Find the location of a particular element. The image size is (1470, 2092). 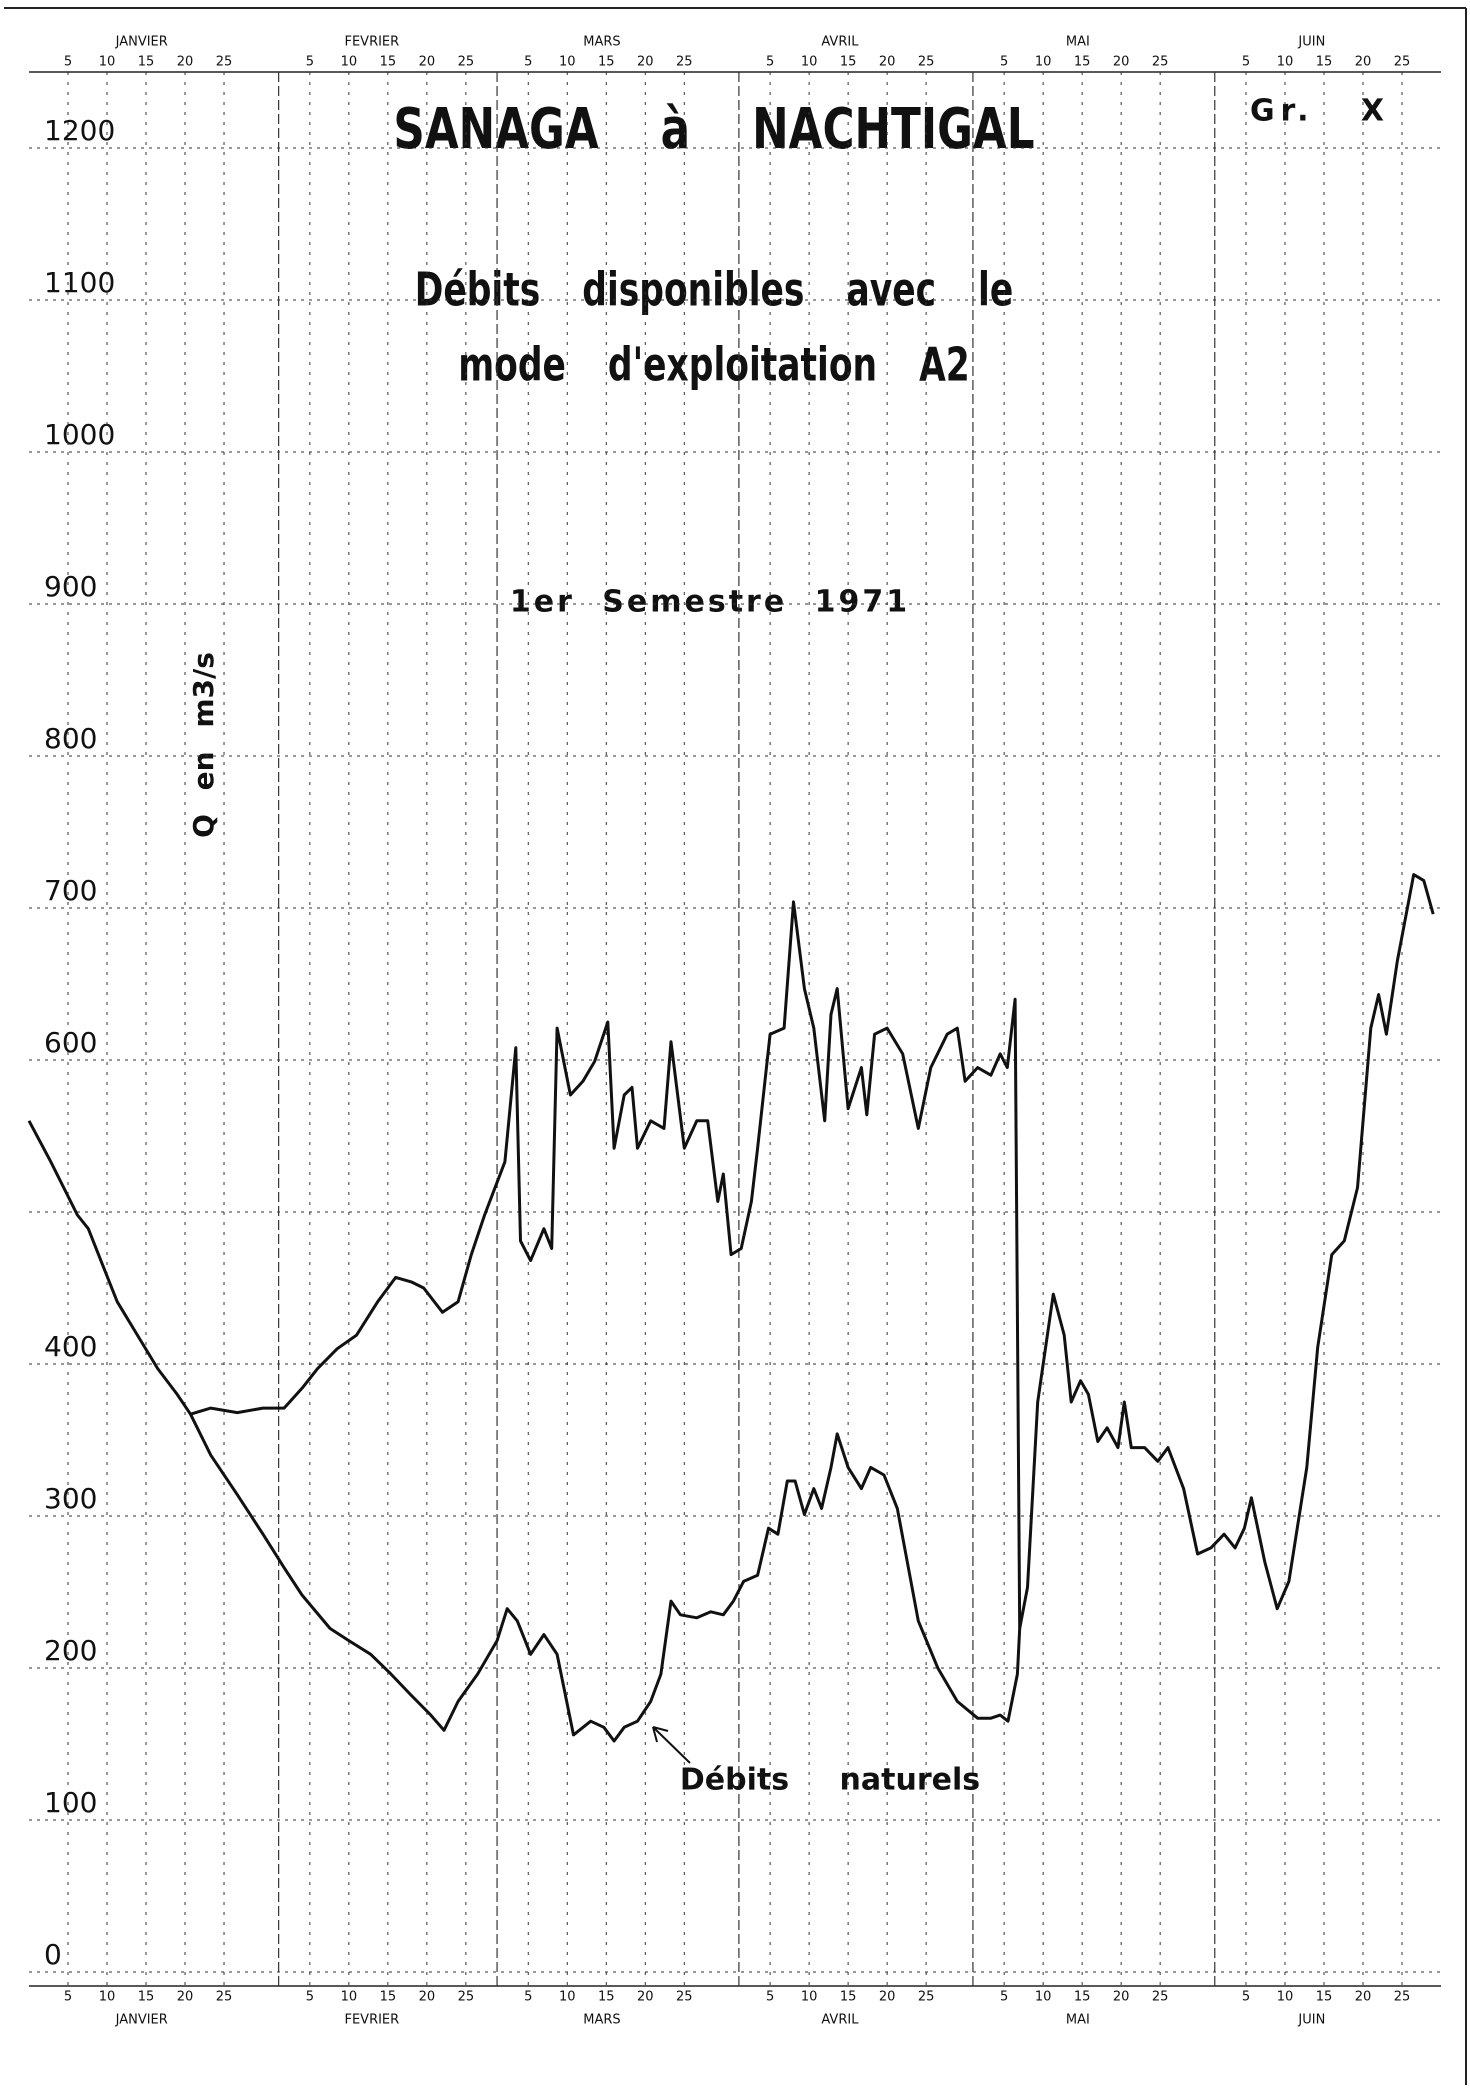

data-line is located at coordinates (605, 1578).